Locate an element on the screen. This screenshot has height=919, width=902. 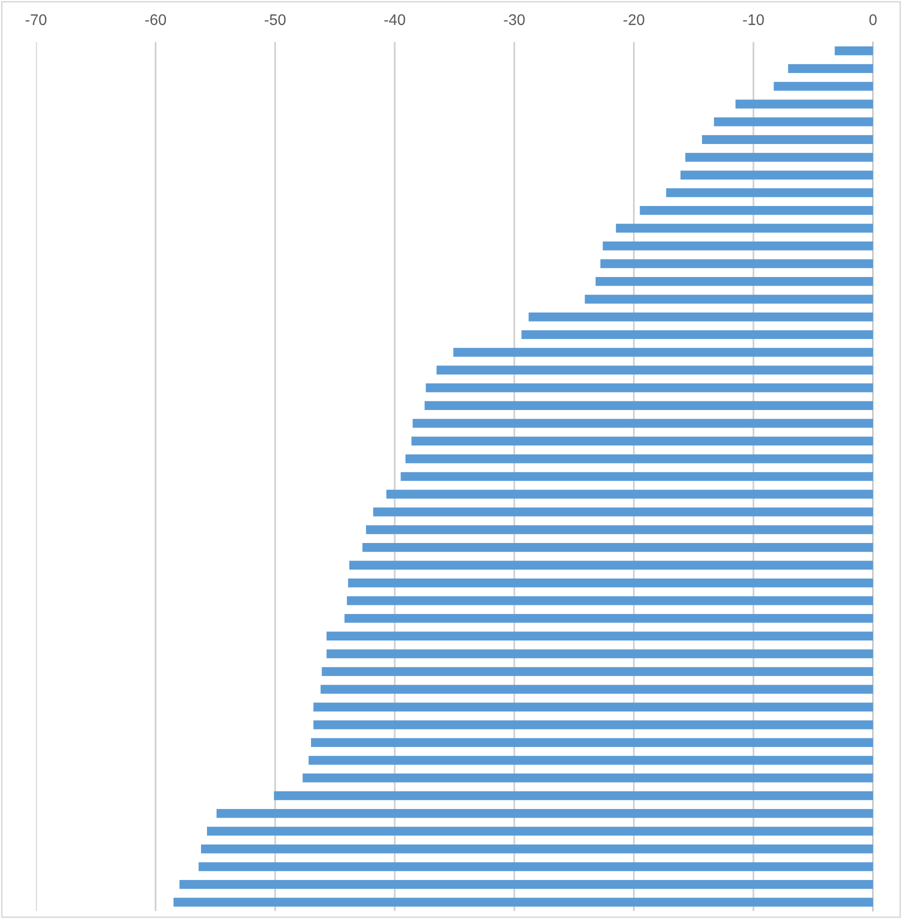
x-tick-label: -60 is located at coordinates (155, 20).